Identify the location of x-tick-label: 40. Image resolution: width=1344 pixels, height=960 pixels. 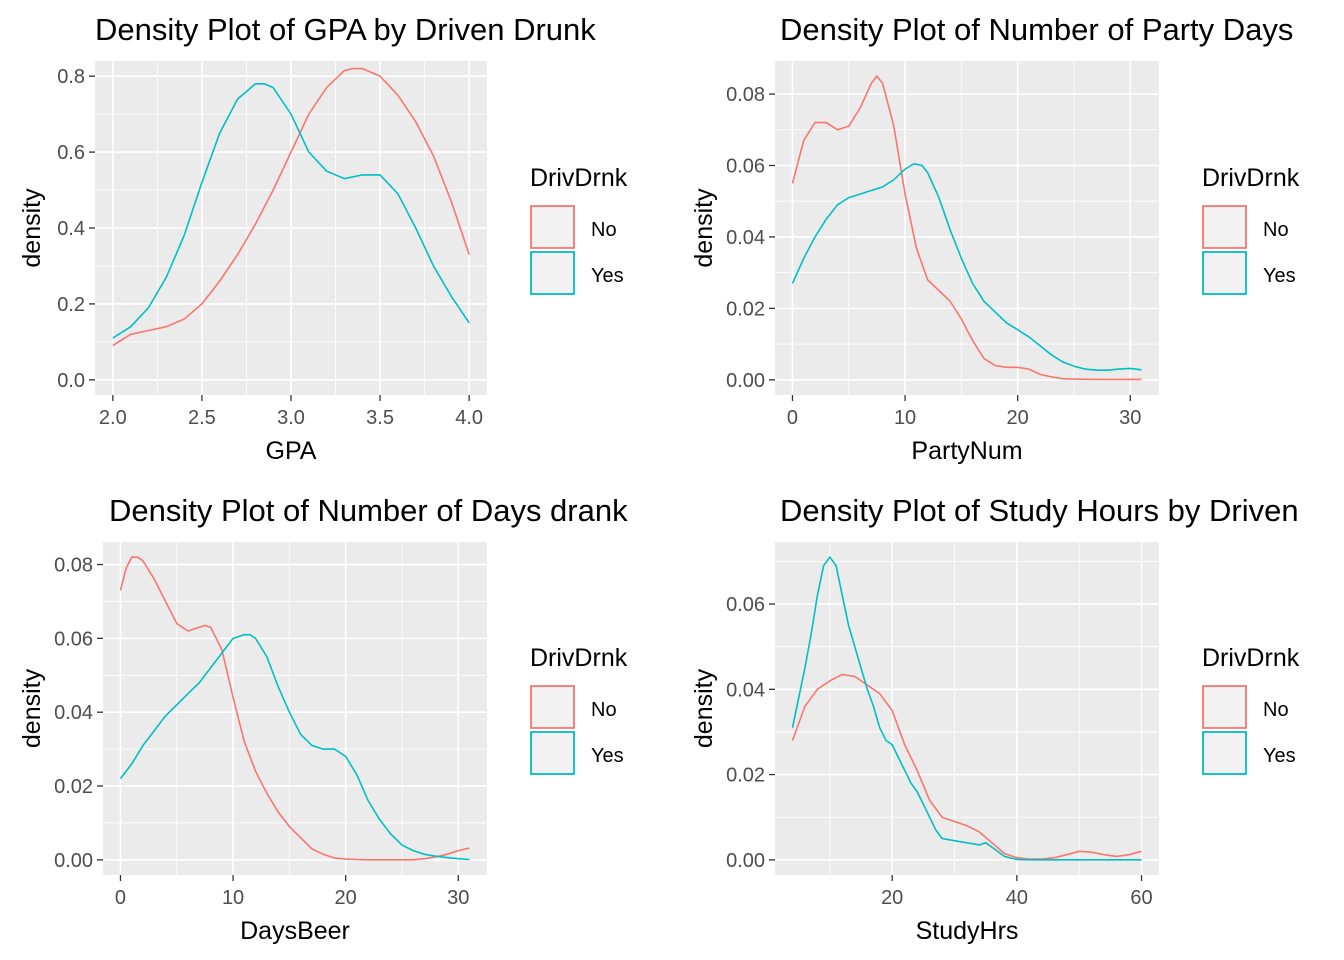
(1017, 898).